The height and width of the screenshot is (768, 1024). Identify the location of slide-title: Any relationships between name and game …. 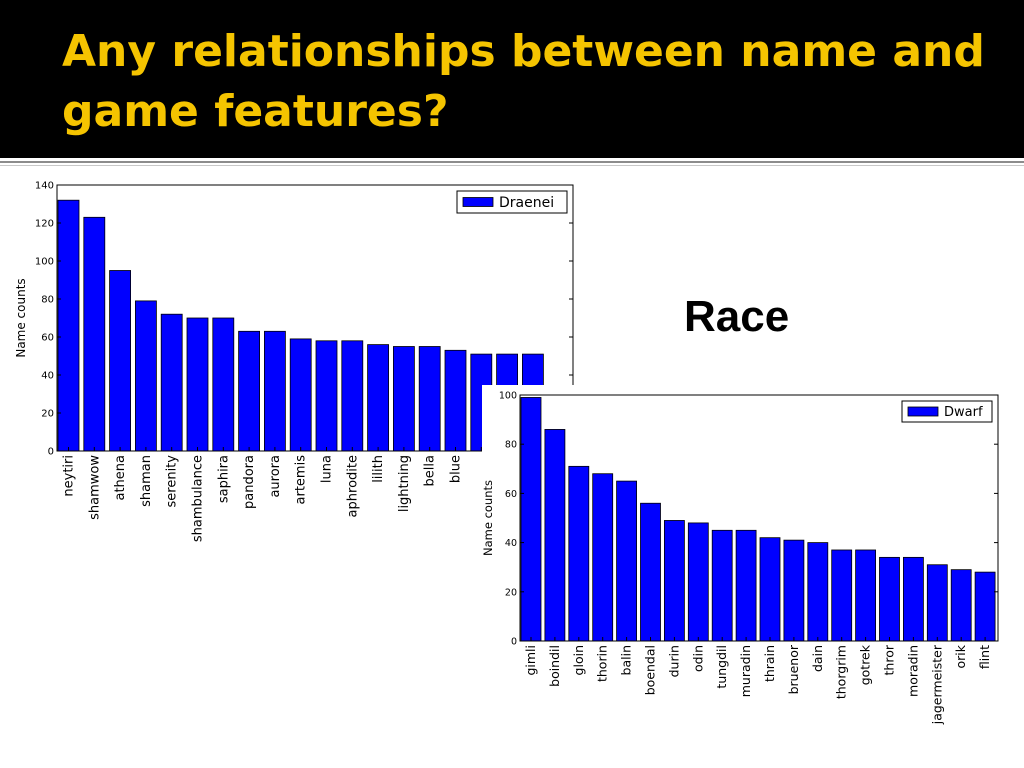
(523, 81).